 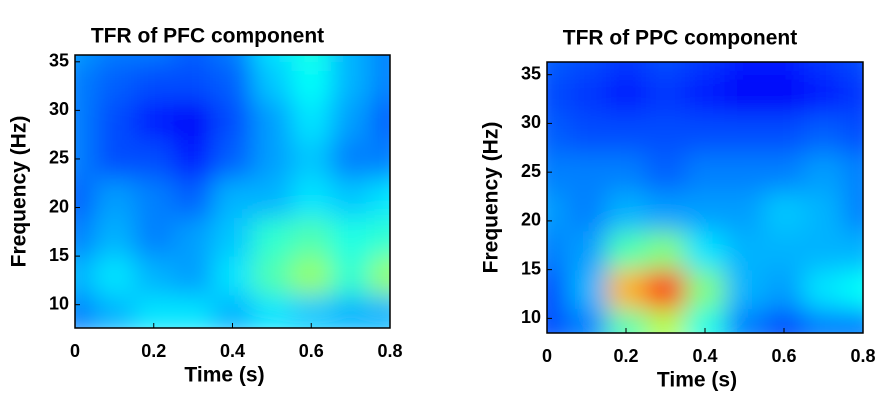 What do you see at coordinates (232, 351) in the screenshot?
I see `x-tick-label: 0.4` at bounding box center [232, 351].